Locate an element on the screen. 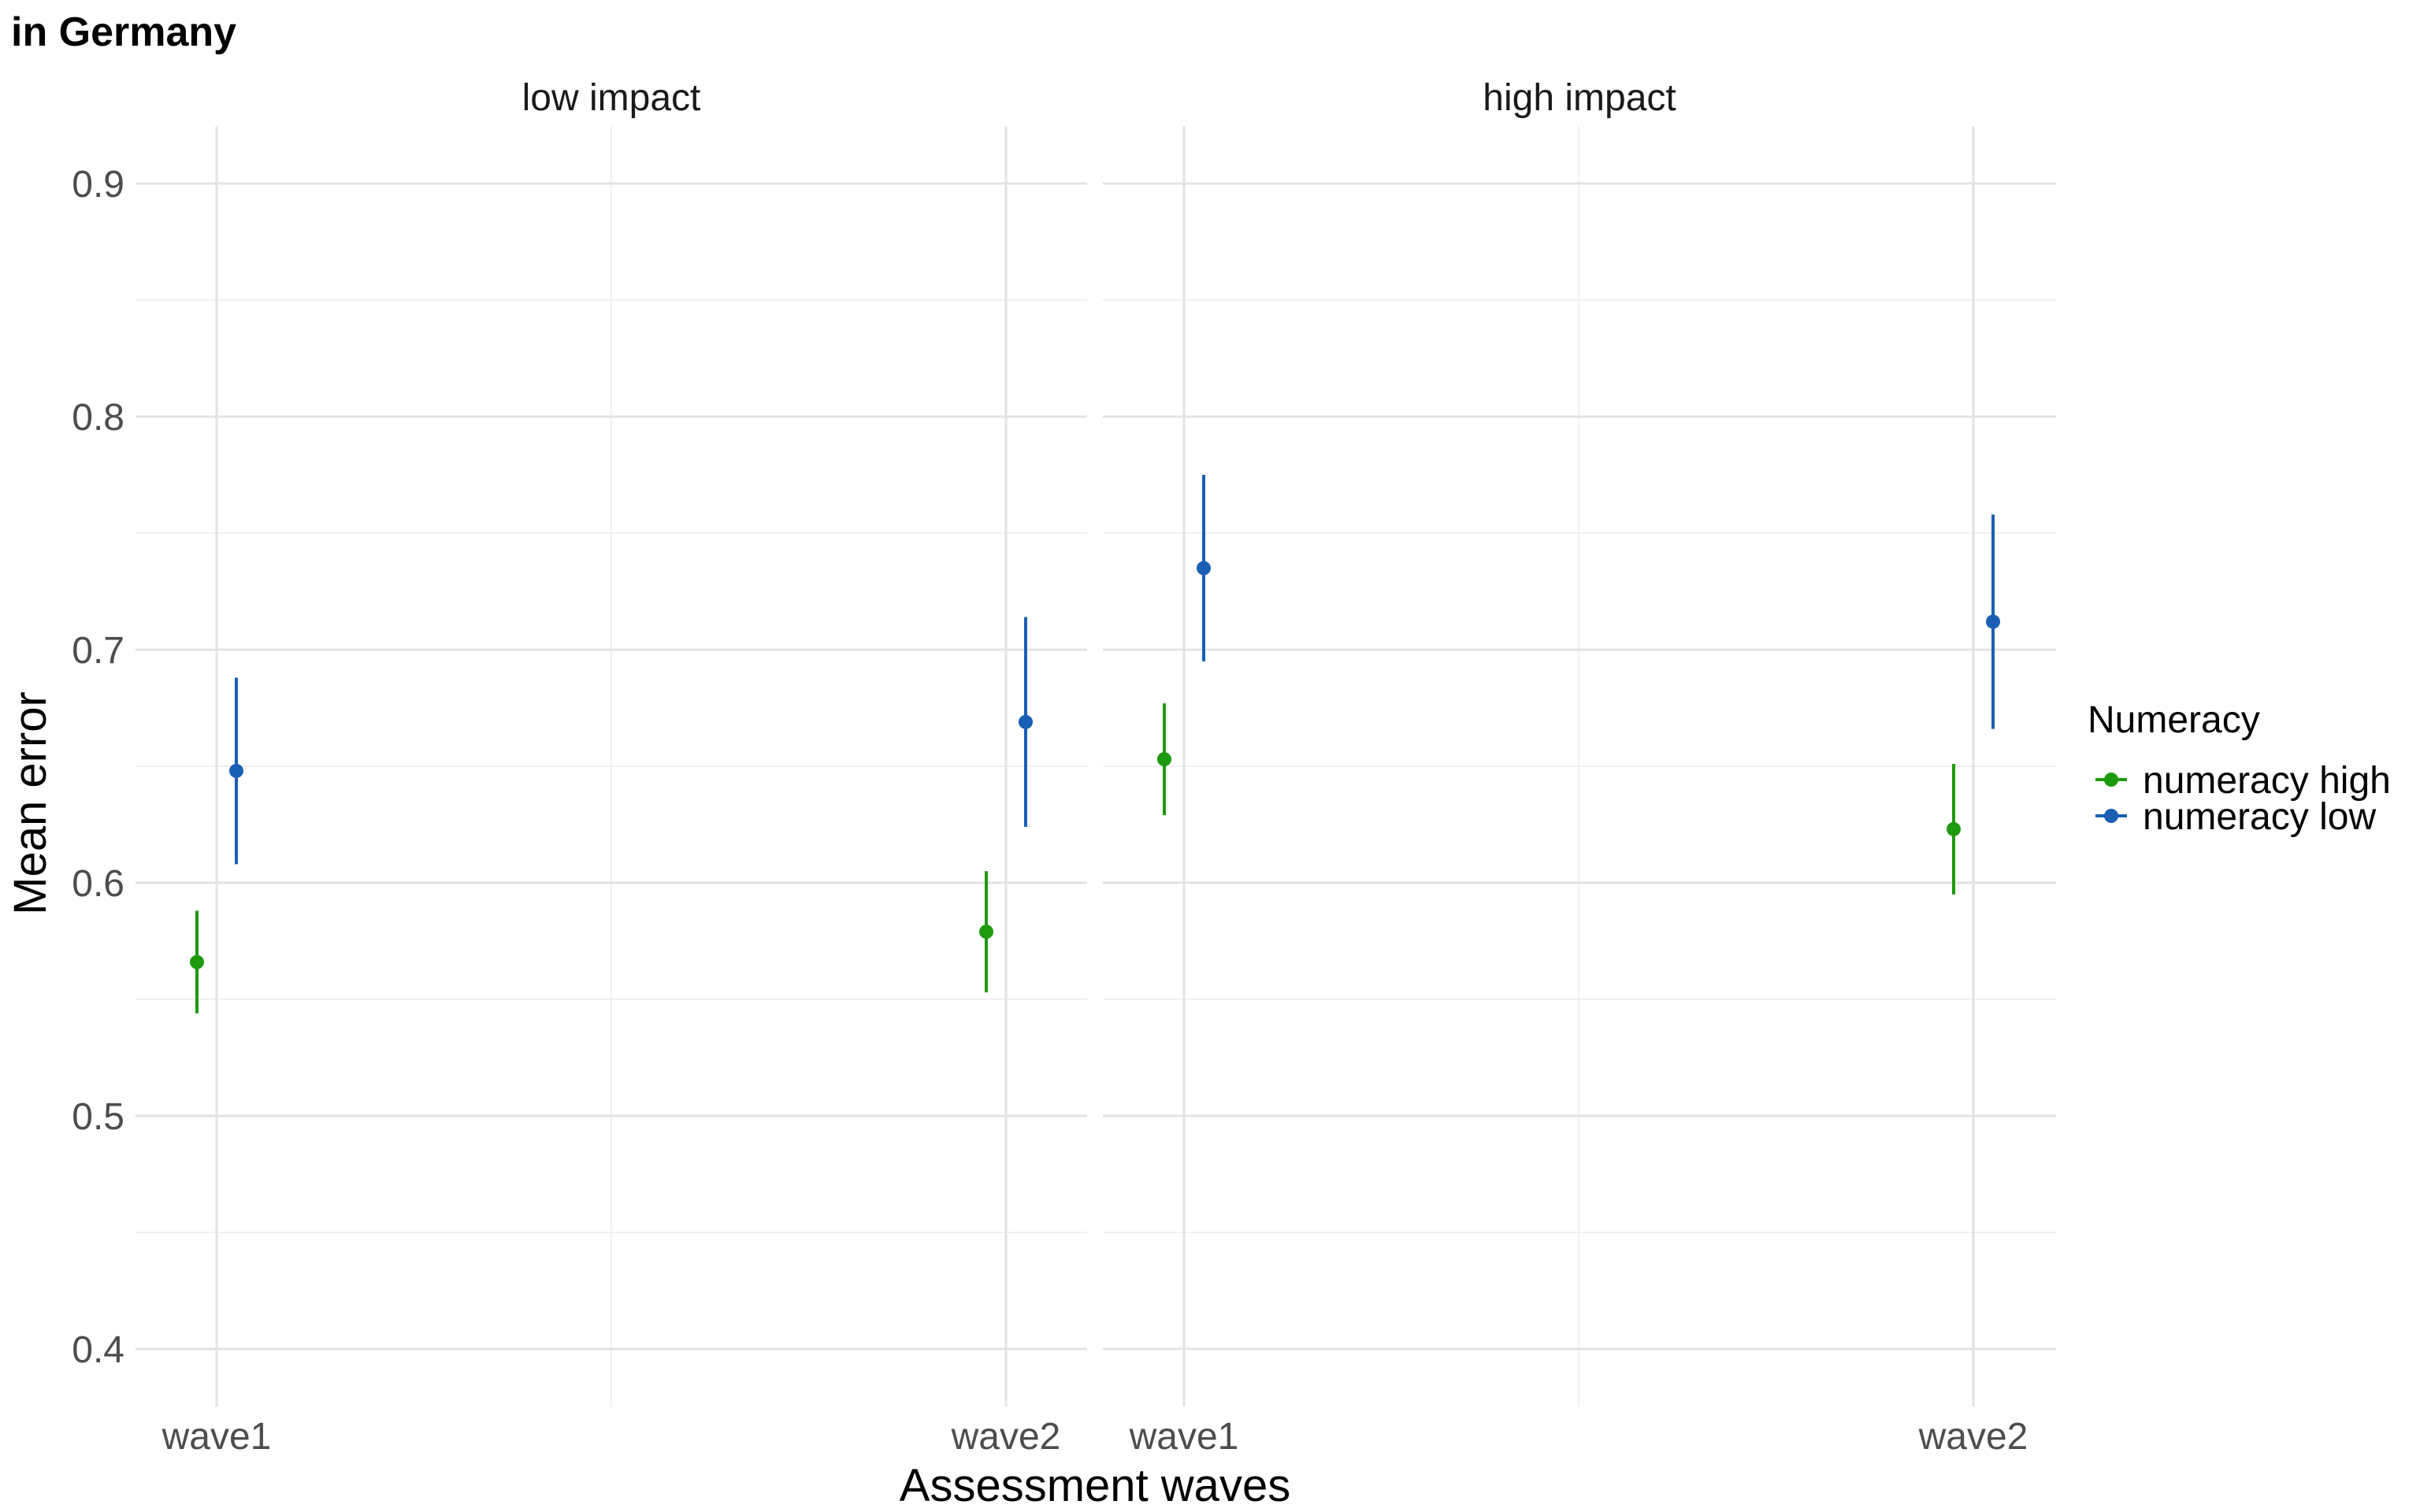 The width and height of the screenshot is (2420, 1512). facet-label: high impact is located at coordinates (1579, 98).